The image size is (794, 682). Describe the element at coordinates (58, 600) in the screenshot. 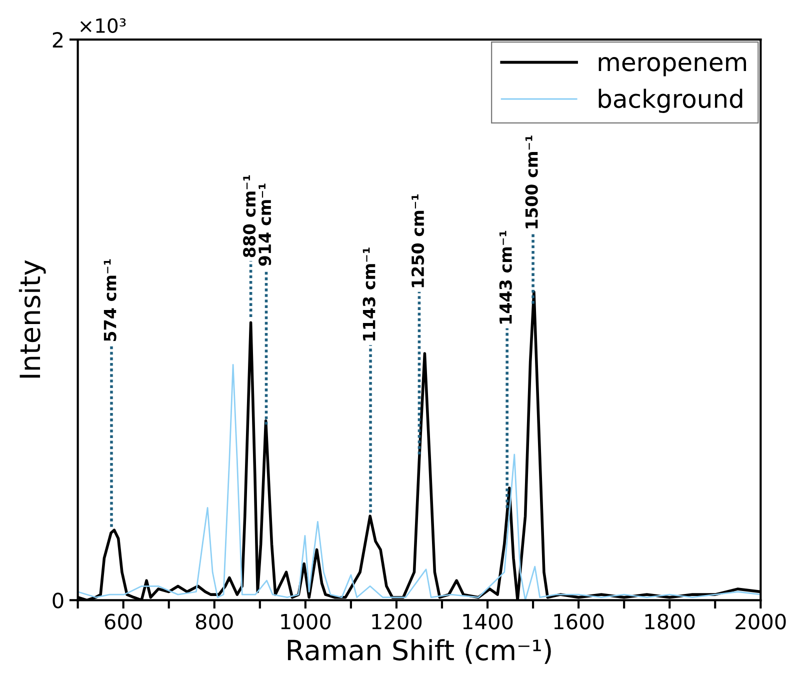

I see `y-tick-label: 0` at that location.